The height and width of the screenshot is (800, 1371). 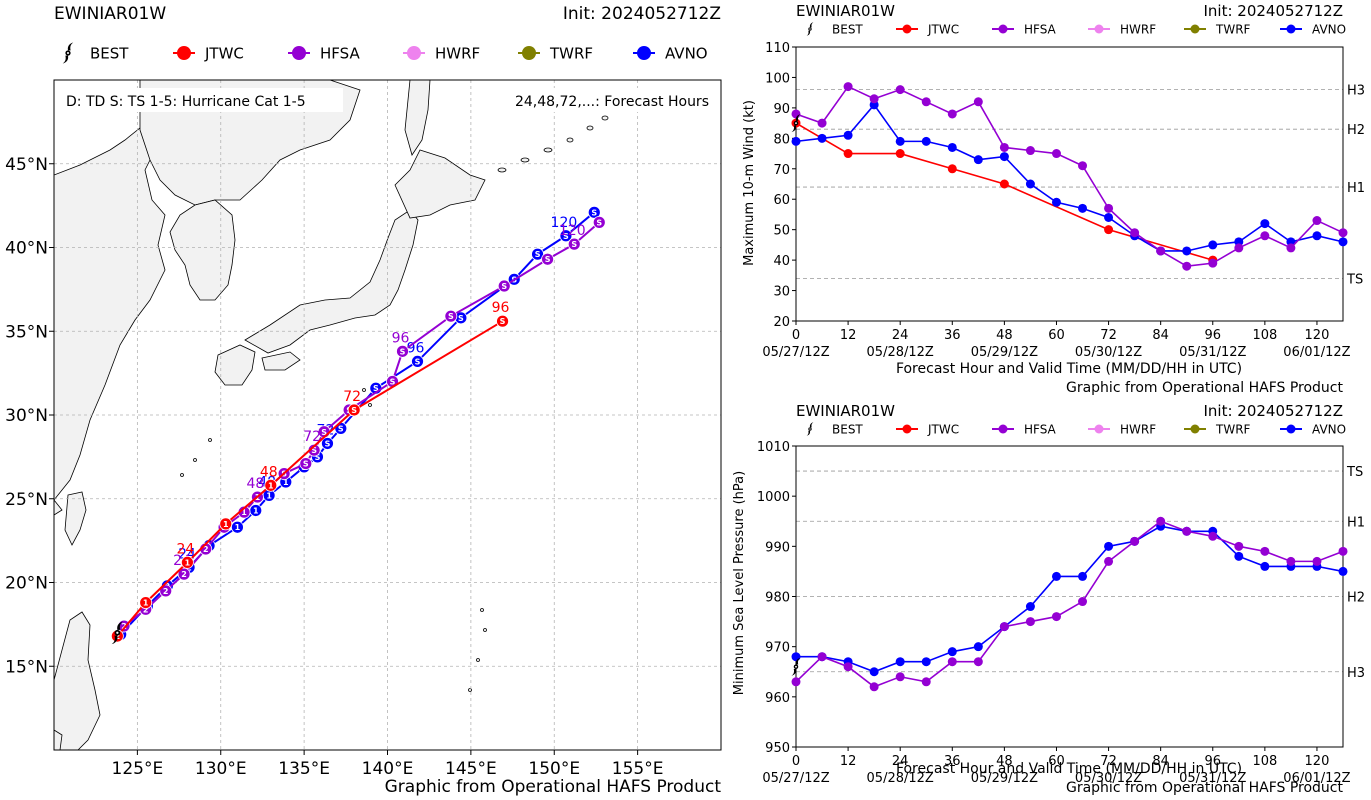 What do you see at coordinates (845, 411) in the screenshot?
I see `pressure-title: EWINIAR01W` at bounding box center [845, 411].